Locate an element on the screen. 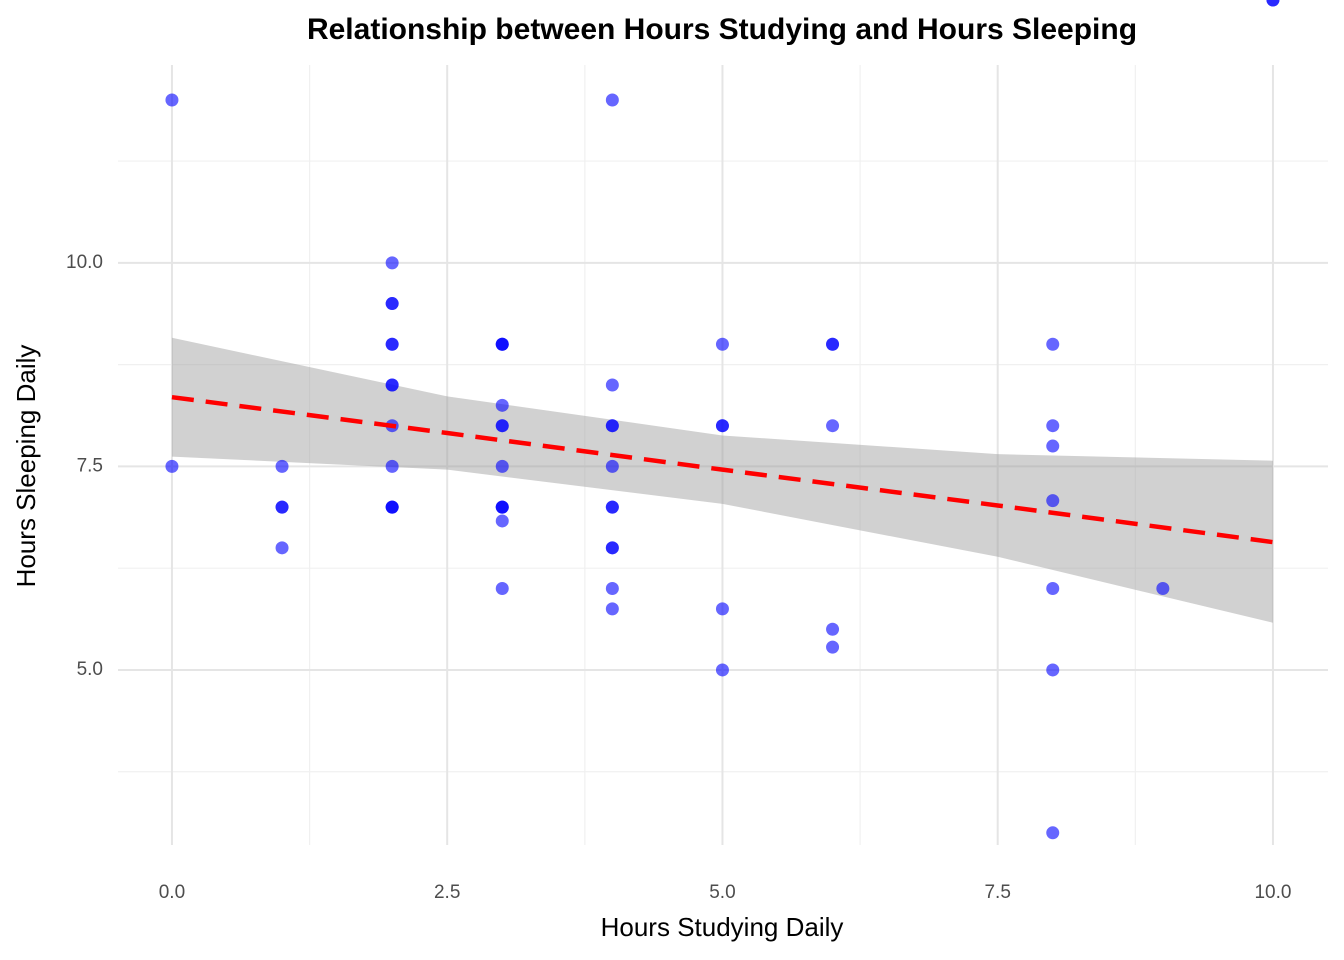 Image resolution: width=1344 pixels, height=960 pixels. y-tick-label: 5.0 is located at coordinates (90, 669).